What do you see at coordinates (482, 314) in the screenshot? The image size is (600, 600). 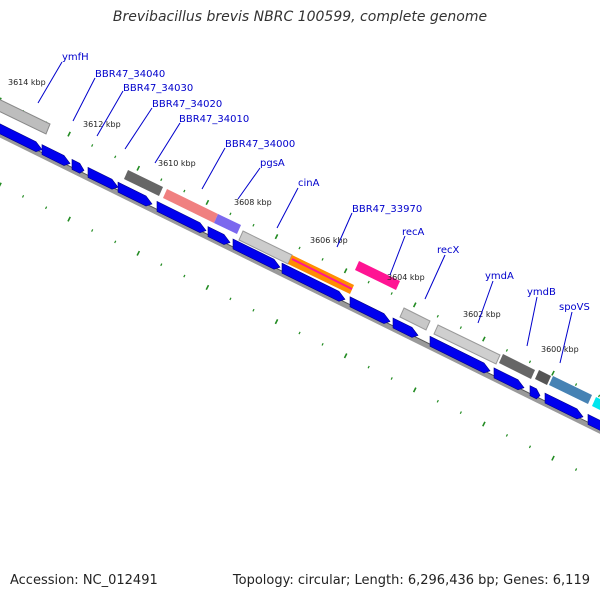 I see `kbp-label: 3602 kbp` at bounding box center [482, 314].